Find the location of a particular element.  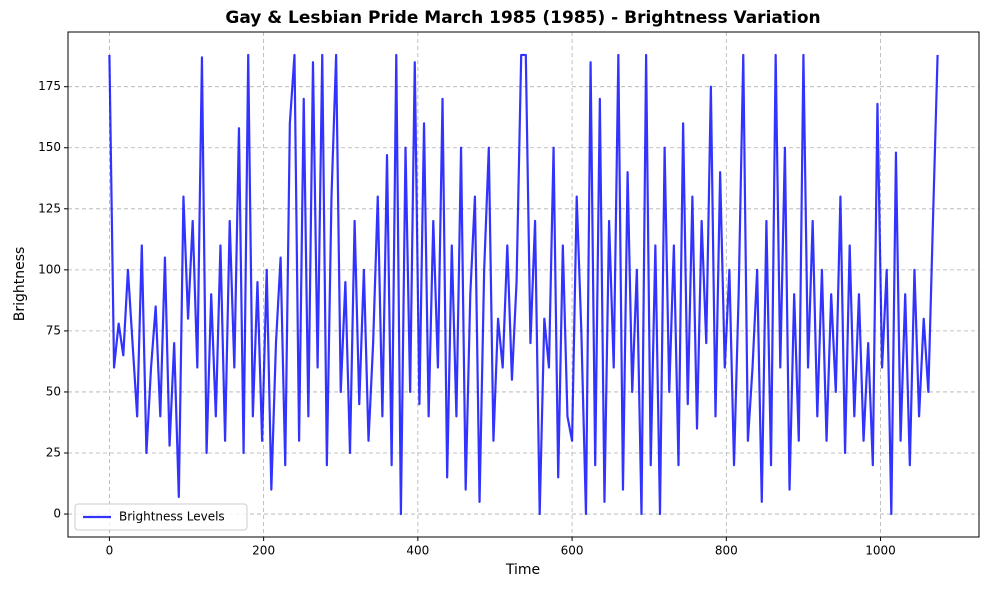

y-tick-label: 175 is located at coordinates (49, 86).